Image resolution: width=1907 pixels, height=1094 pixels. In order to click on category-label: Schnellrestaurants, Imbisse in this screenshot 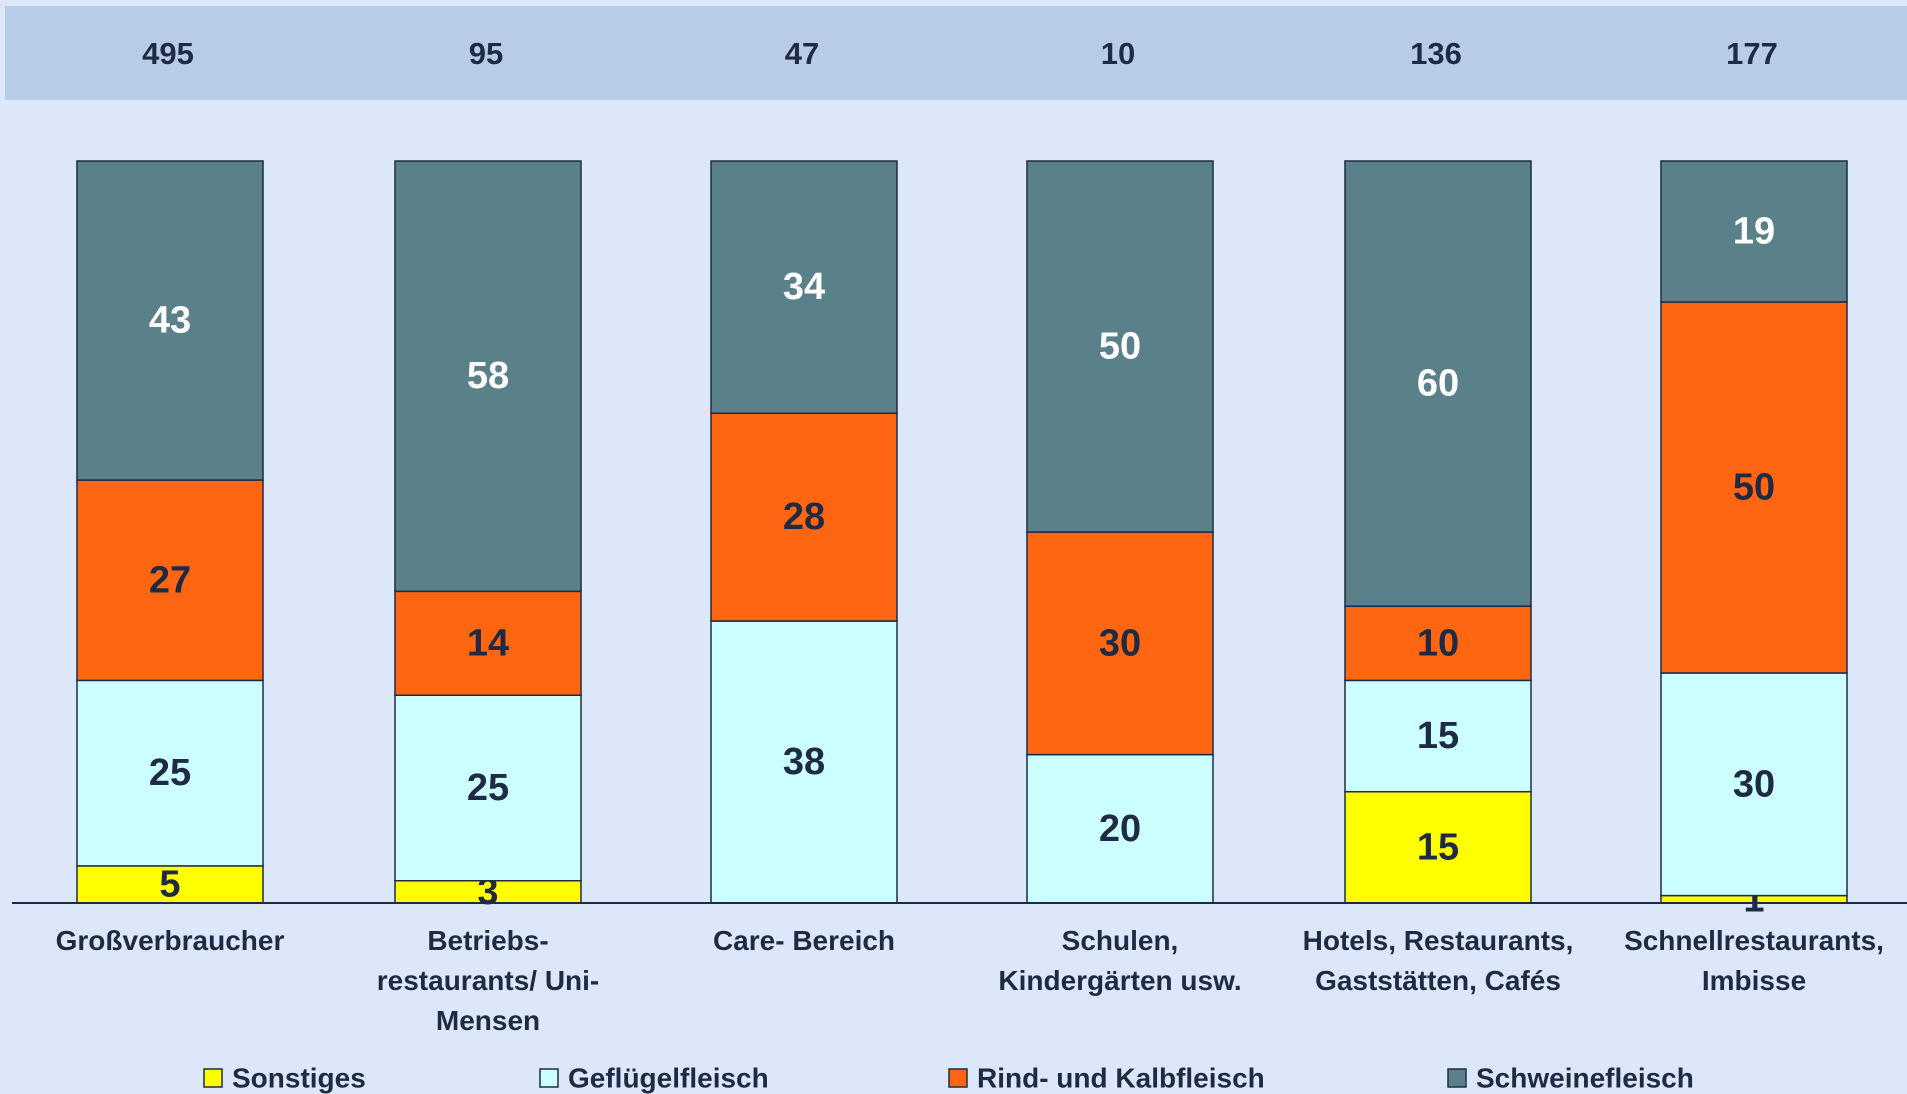, I will do `click(1754, 960)`.